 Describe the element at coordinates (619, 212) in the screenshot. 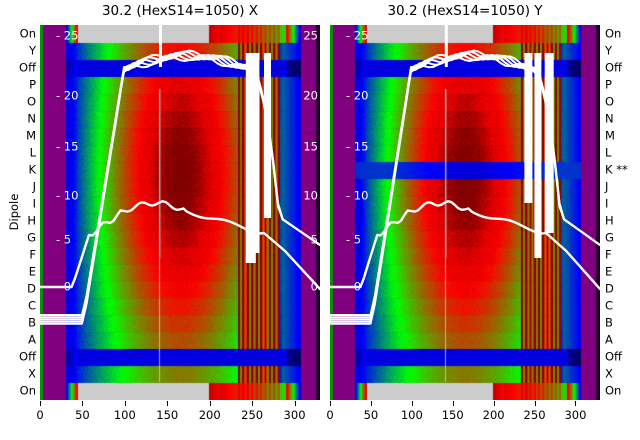

I see `category-axis-right: On Y Off P O N M L K ** J I H G F E D C B A Off X On` at that location.